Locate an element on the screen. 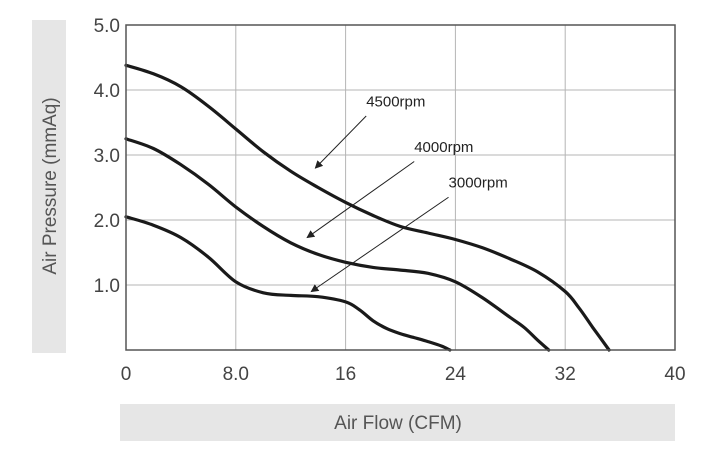 Image resolution: width=720 pixels, height=470 pixels. annotations: 4500rpm 4000rpm 3000rpm is located at coordinates (407, 193).